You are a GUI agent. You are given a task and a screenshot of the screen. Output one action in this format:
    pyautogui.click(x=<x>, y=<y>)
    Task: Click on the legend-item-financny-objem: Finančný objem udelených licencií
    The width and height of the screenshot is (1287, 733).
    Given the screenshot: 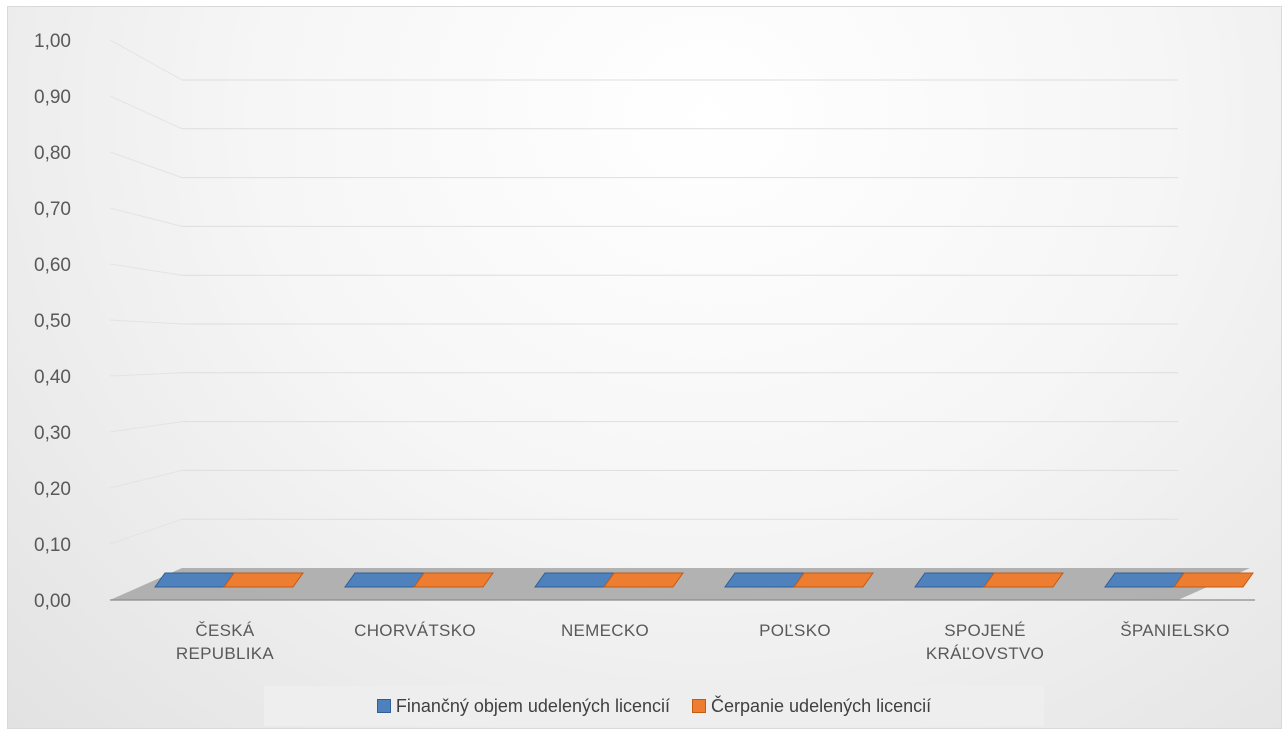 What is the action you would take?
    pyautogui.click(x=523, y=706)
    